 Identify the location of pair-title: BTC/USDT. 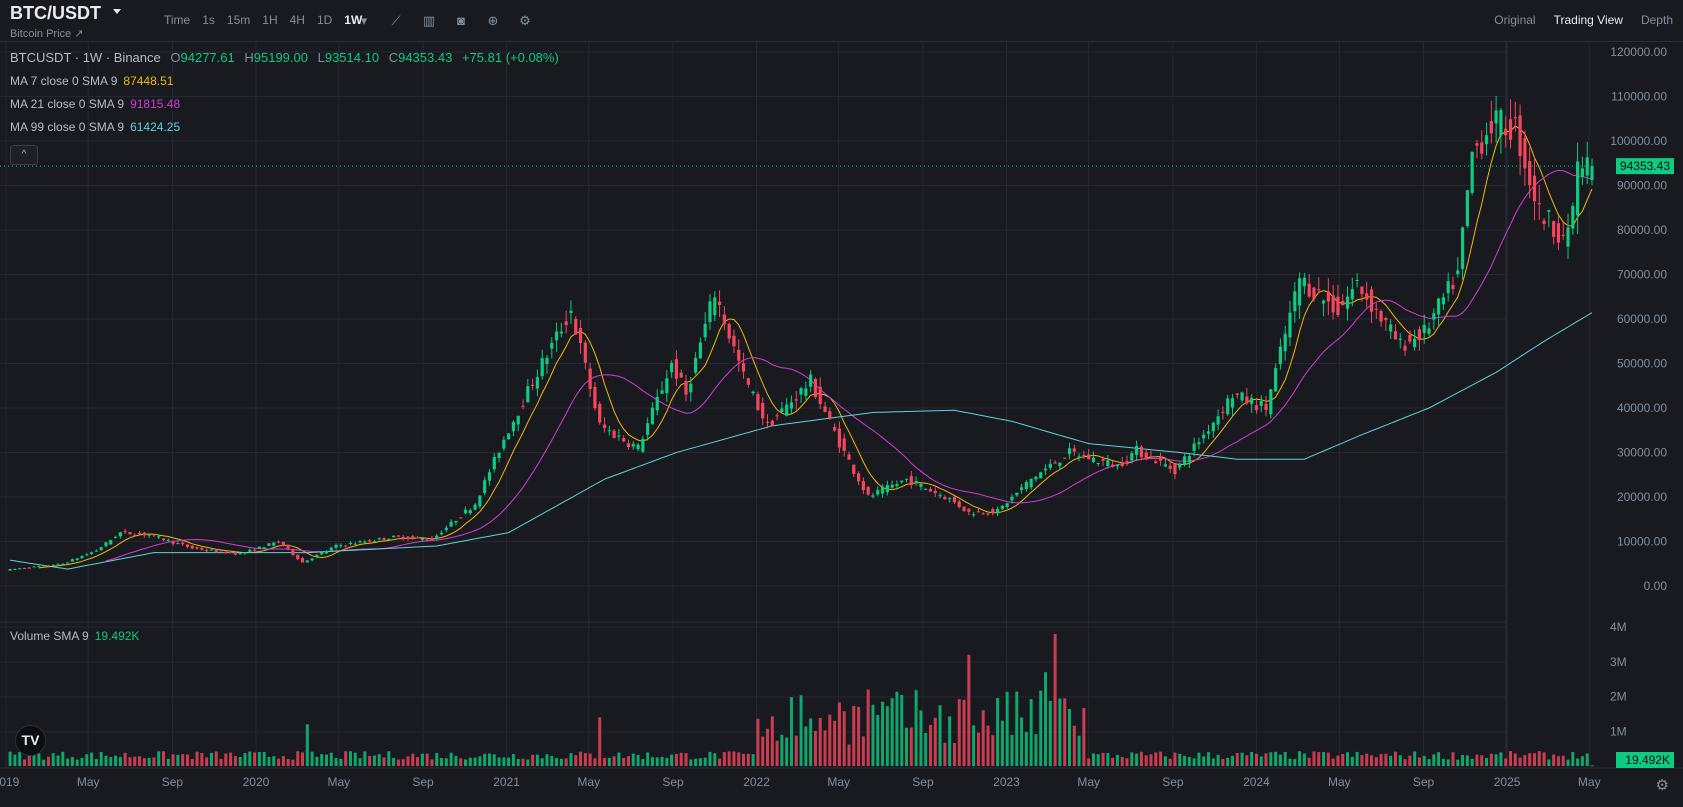
(55, 13).